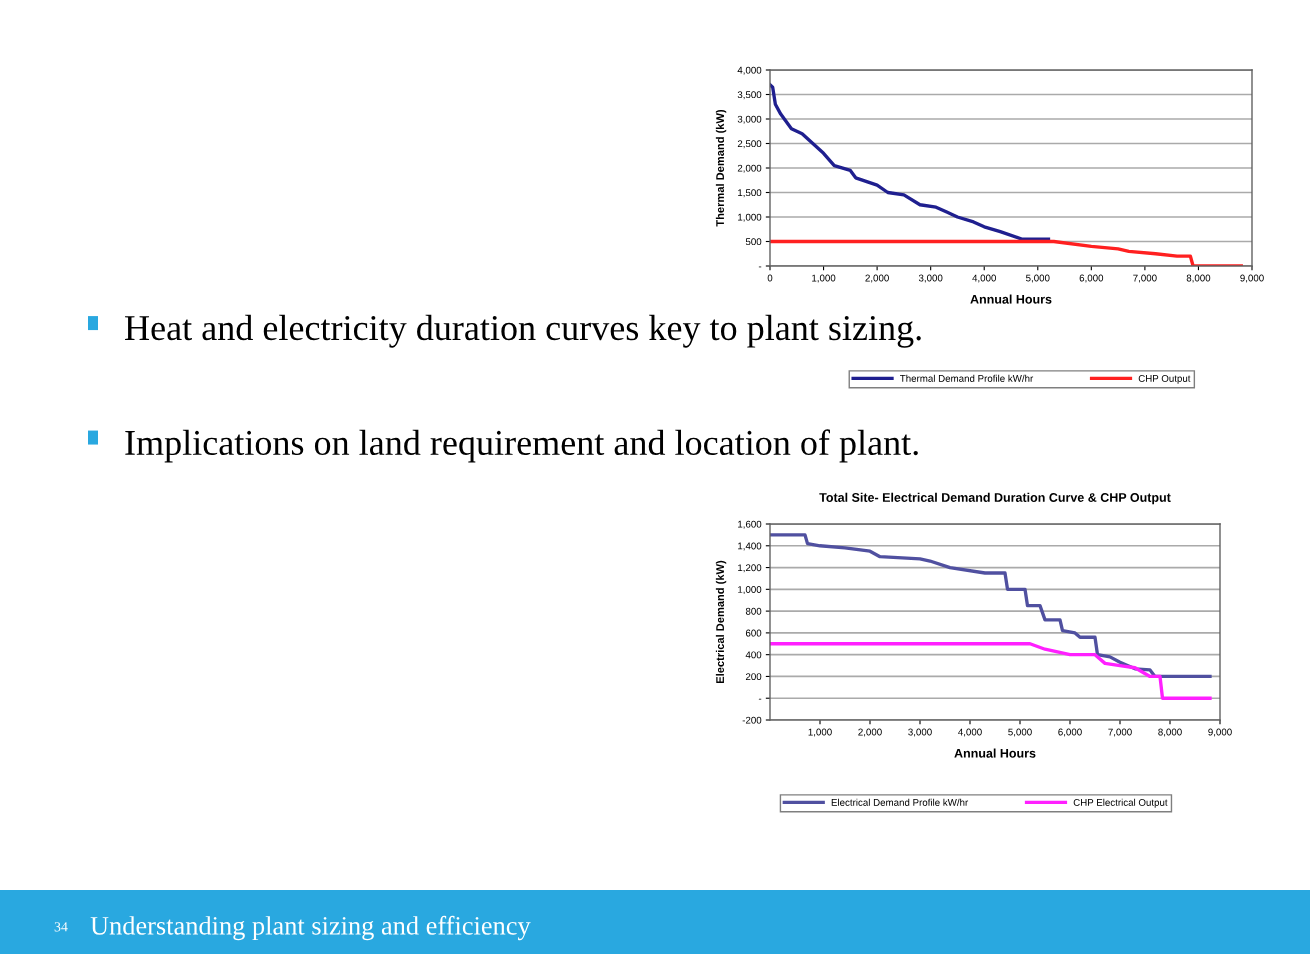 The width and height of the screenshot is (1310, 954). I want to click on text: Understanding plant sizing and efficiency, so click(310, 928).